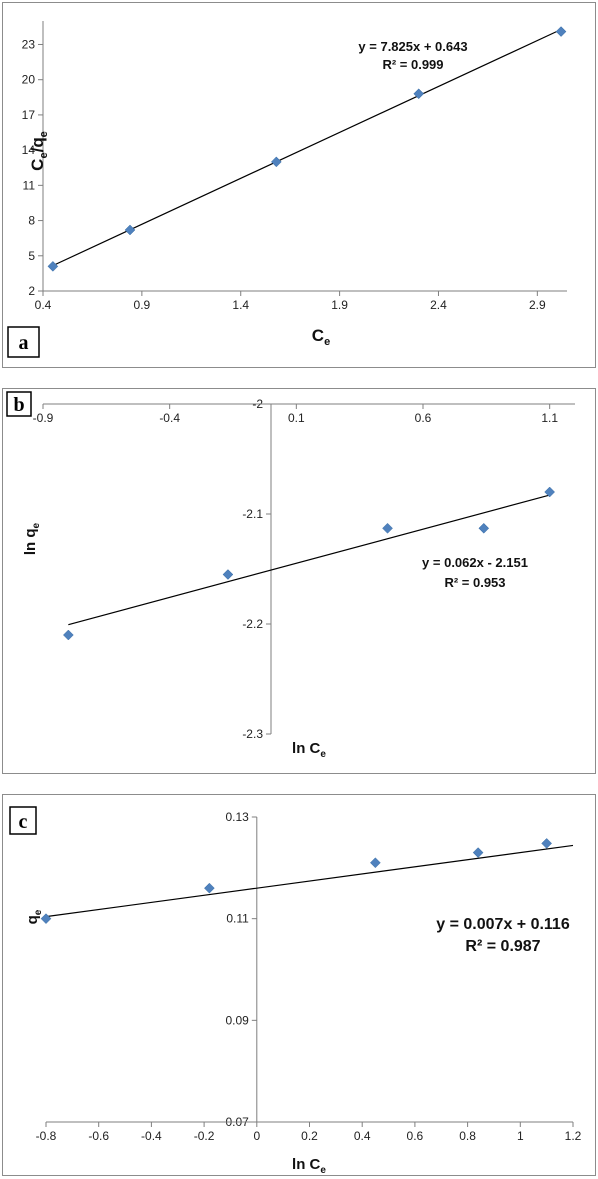  Describe the element at coordinates (339, 305) in the screenshot. I see `x-tick-label: 1.9` at that location.